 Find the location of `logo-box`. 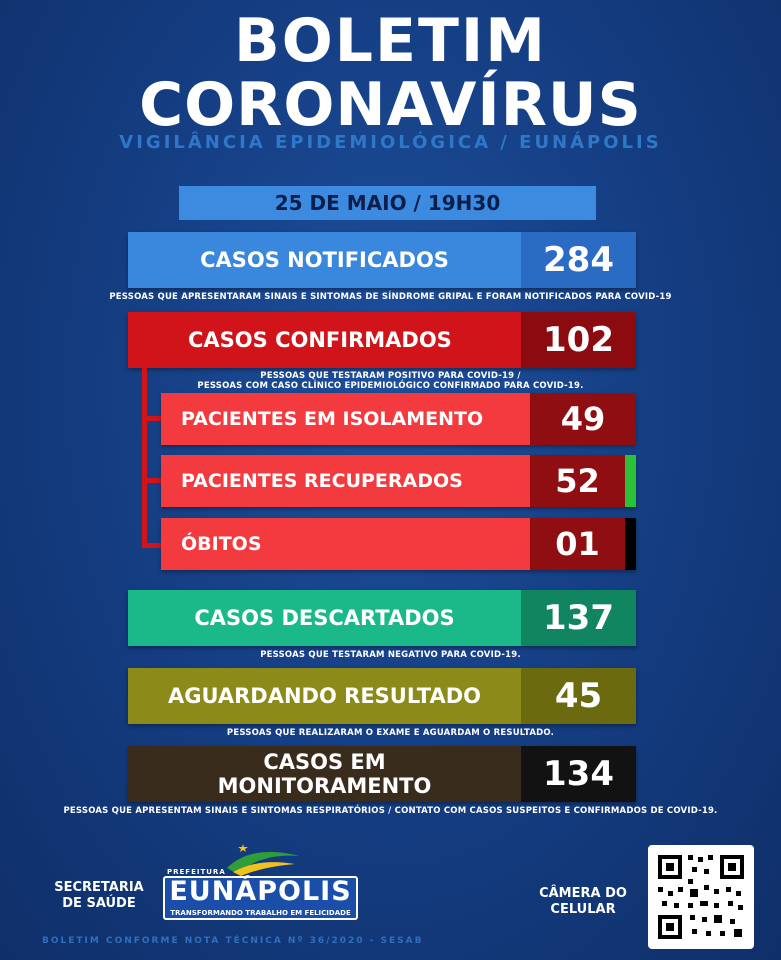

logo-box is located at coordinates (260, 898).